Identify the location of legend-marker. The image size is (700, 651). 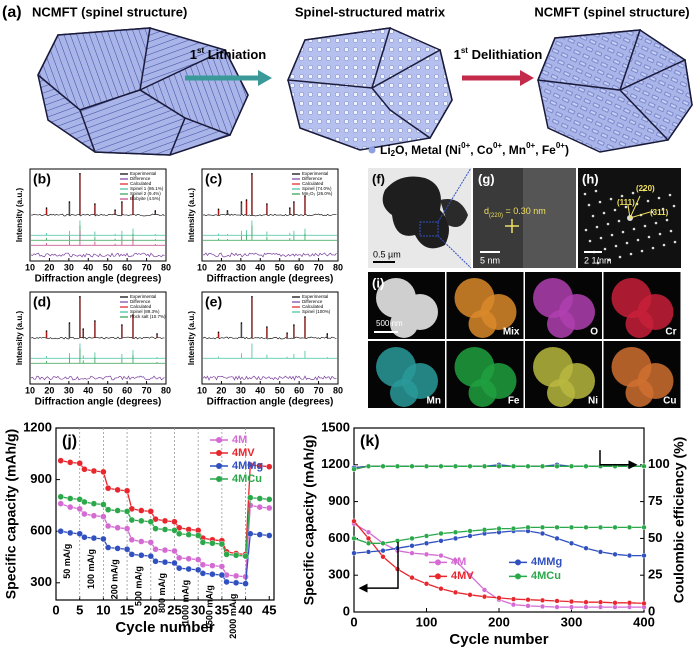
(219, 466).